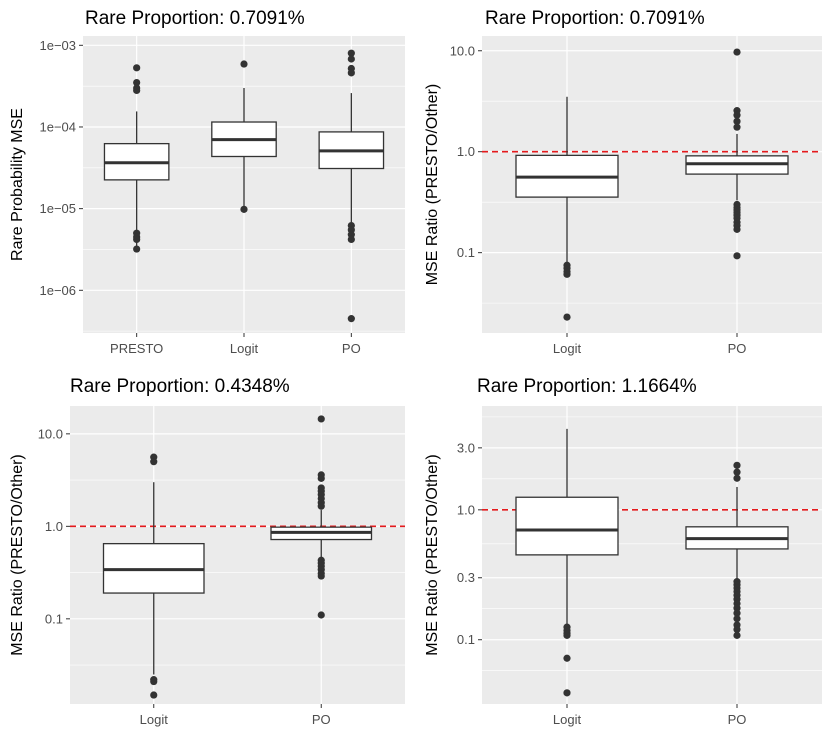  Describe the element at coordinates (17, 184) in the screenshot. I see `y-axis-label: Rare Probability MSE` at that location.